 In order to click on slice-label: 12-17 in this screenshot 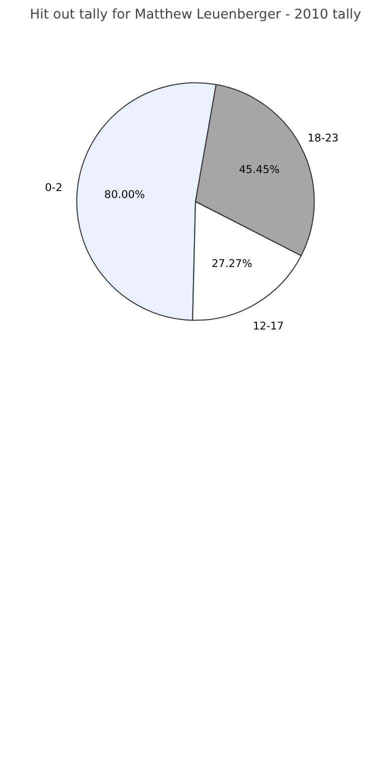, I will do `click(268, 325)`.